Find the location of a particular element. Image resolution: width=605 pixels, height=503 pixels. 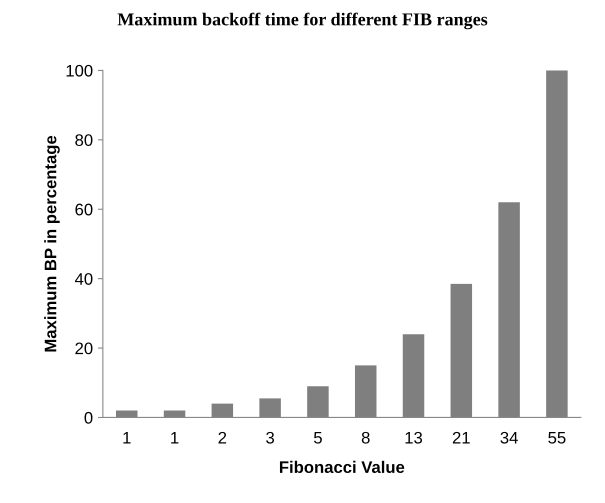

y-tick-label: 40 is located at coordinates (83, 279).